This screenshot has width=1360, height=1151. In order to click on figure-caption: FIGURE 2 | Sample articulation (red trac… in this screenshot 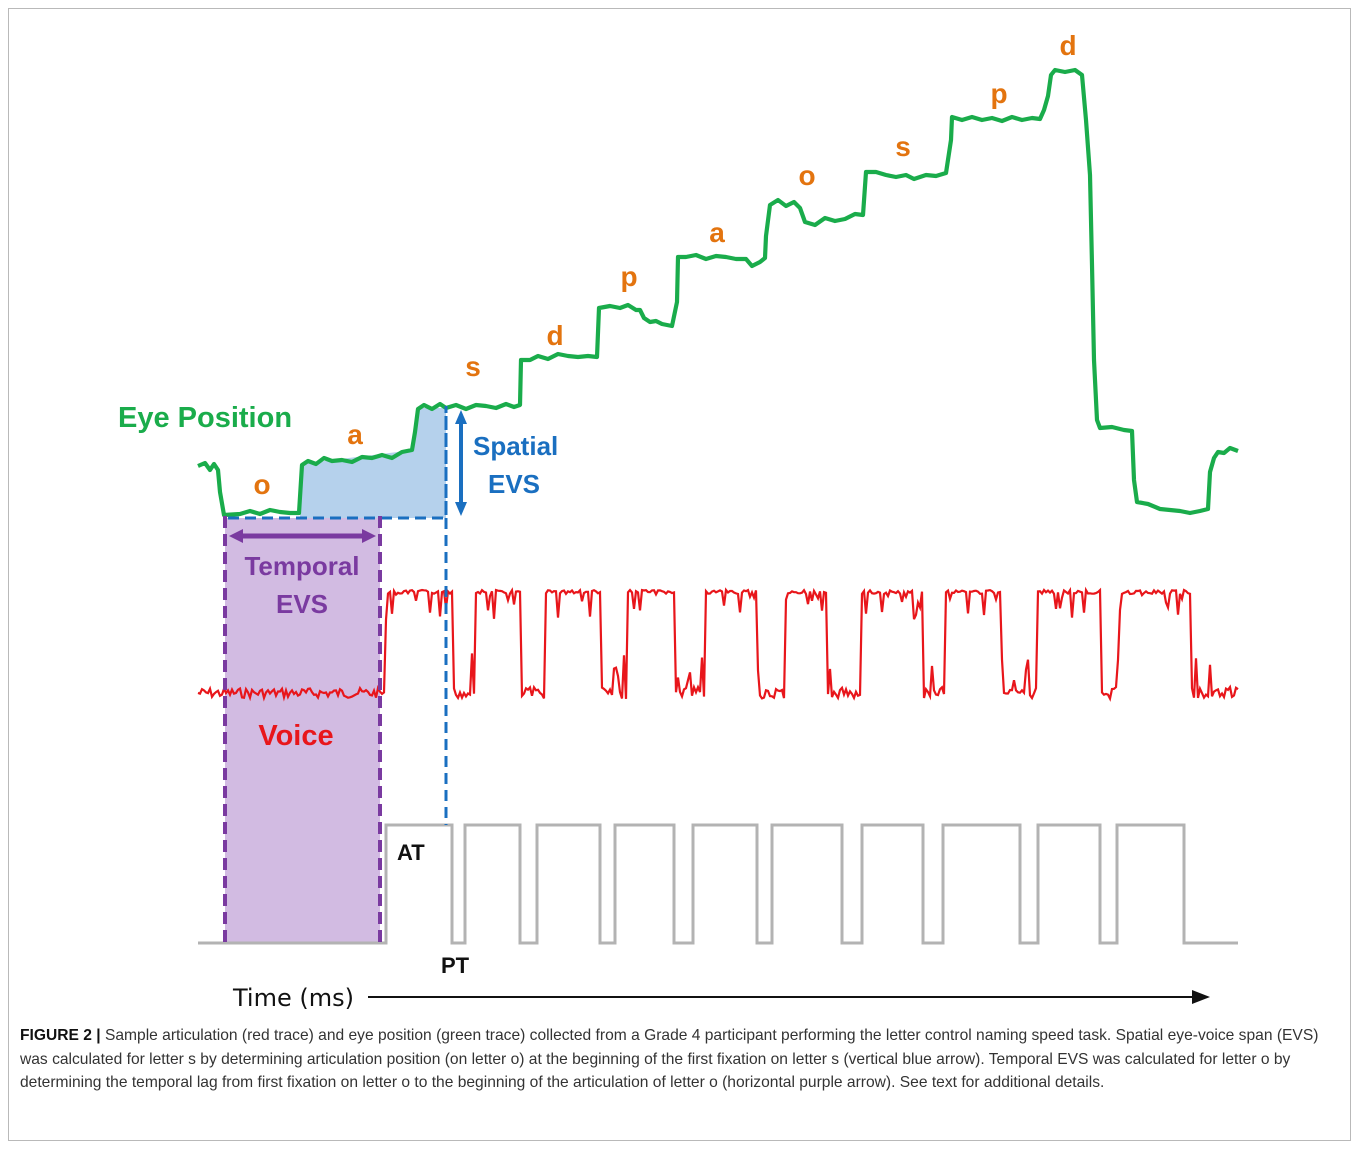, I will do `click(680, 1059)`.